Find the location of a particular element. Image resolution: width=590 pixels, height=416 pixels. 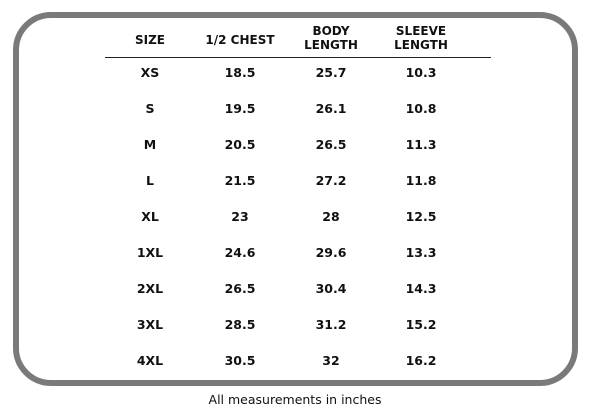

size-label: 2XL is located at coordinates (150, 288).